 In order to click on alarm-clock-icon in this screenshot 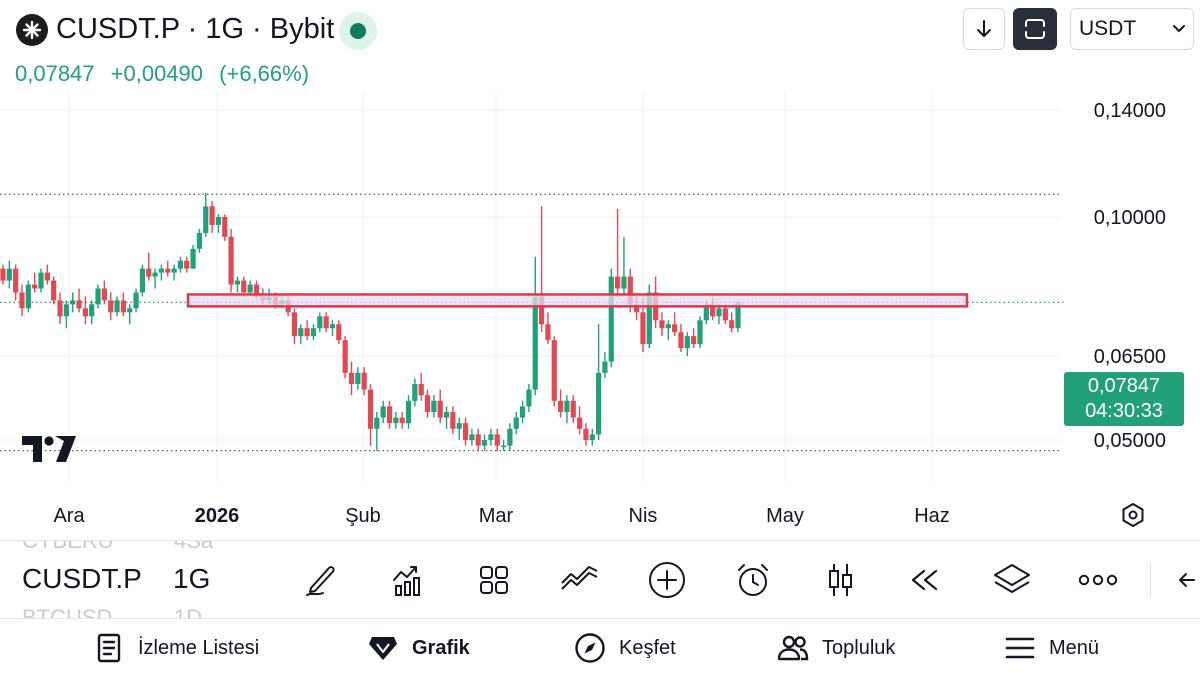, I will do `click(753, 580)`.